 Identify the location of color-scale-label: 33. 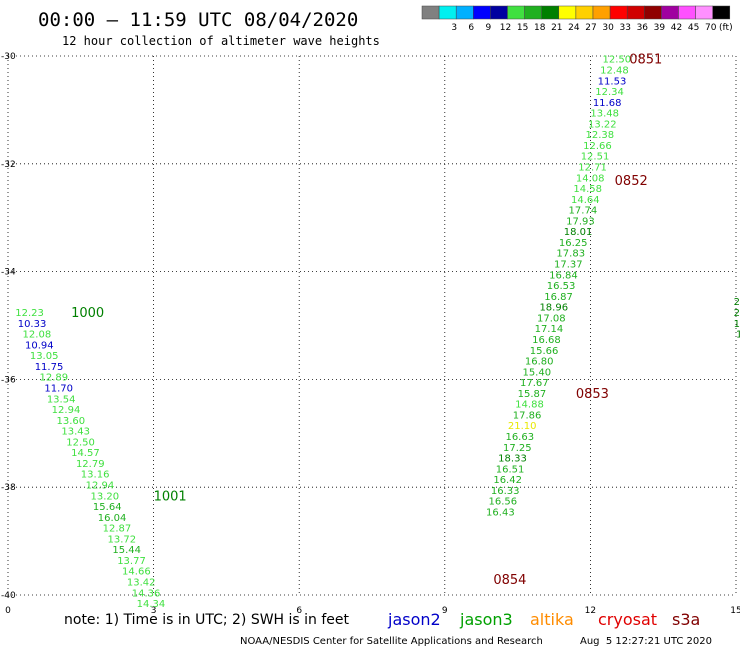
(624, 28).